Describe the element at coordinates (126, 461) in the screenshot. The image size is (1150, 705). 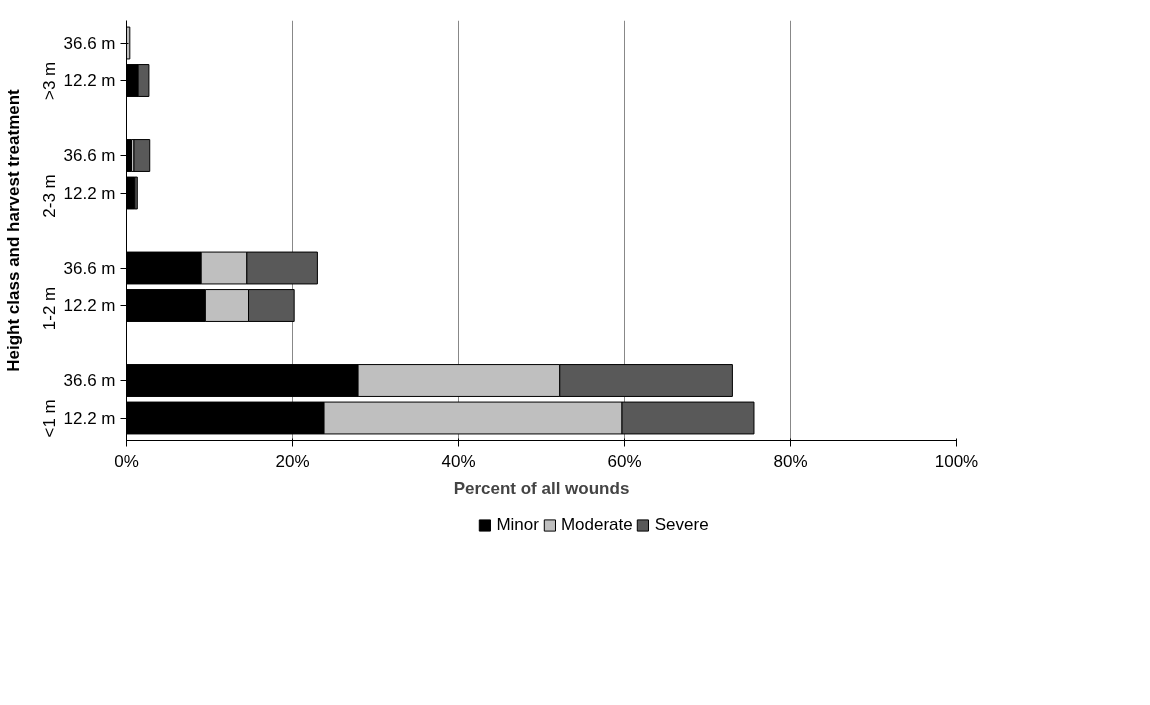
I see `x-tick-label: 0%` at that location.